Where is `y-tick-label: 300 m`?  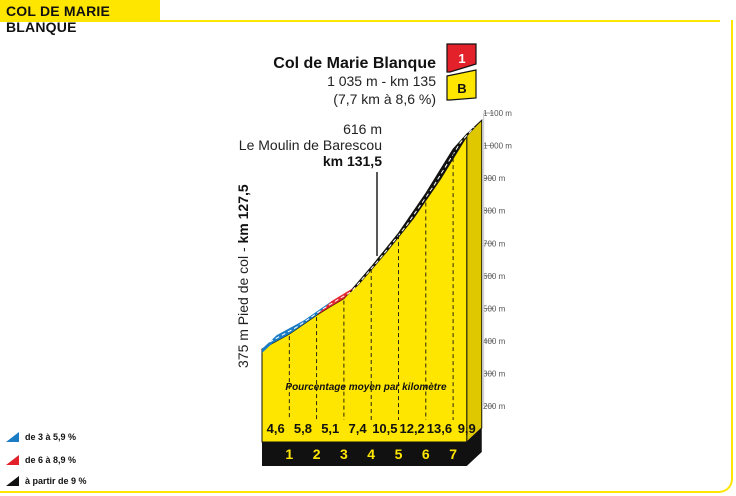
y-tick-label: 300 m is located at coordinates (494, 373).